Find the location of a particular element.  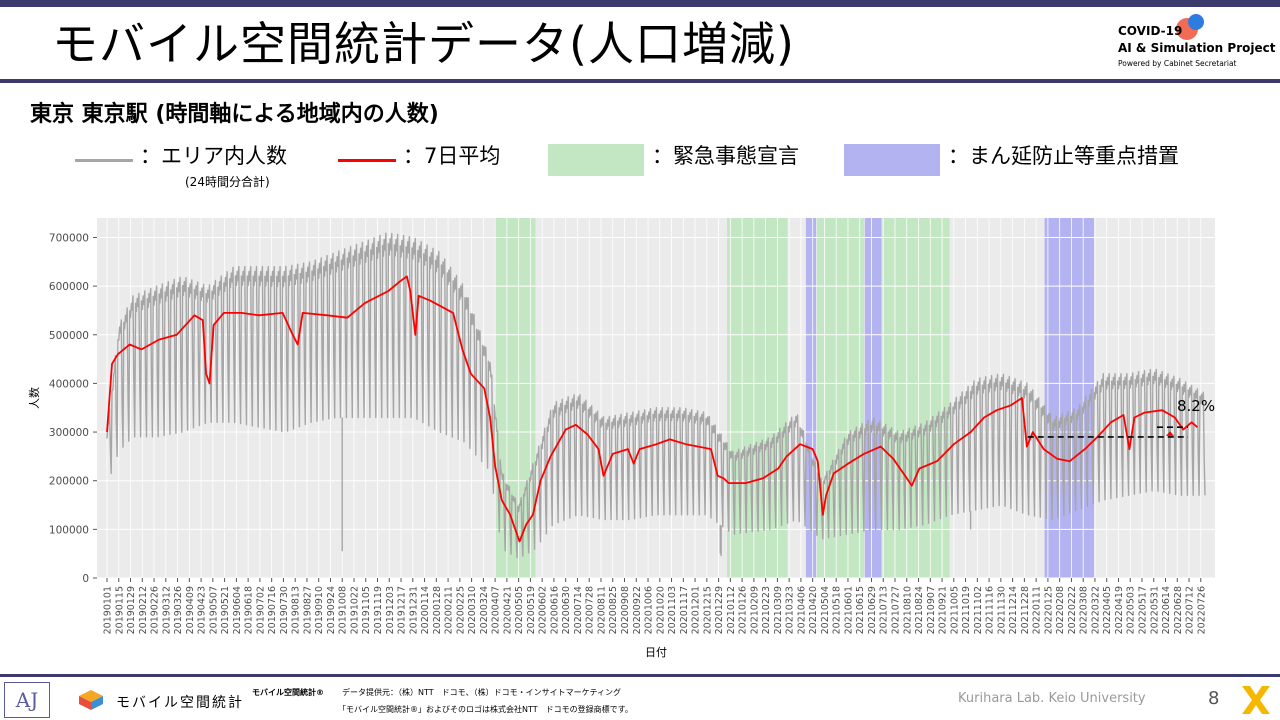

x-tick-label: 20210126 is located at coordinates (743, 610).